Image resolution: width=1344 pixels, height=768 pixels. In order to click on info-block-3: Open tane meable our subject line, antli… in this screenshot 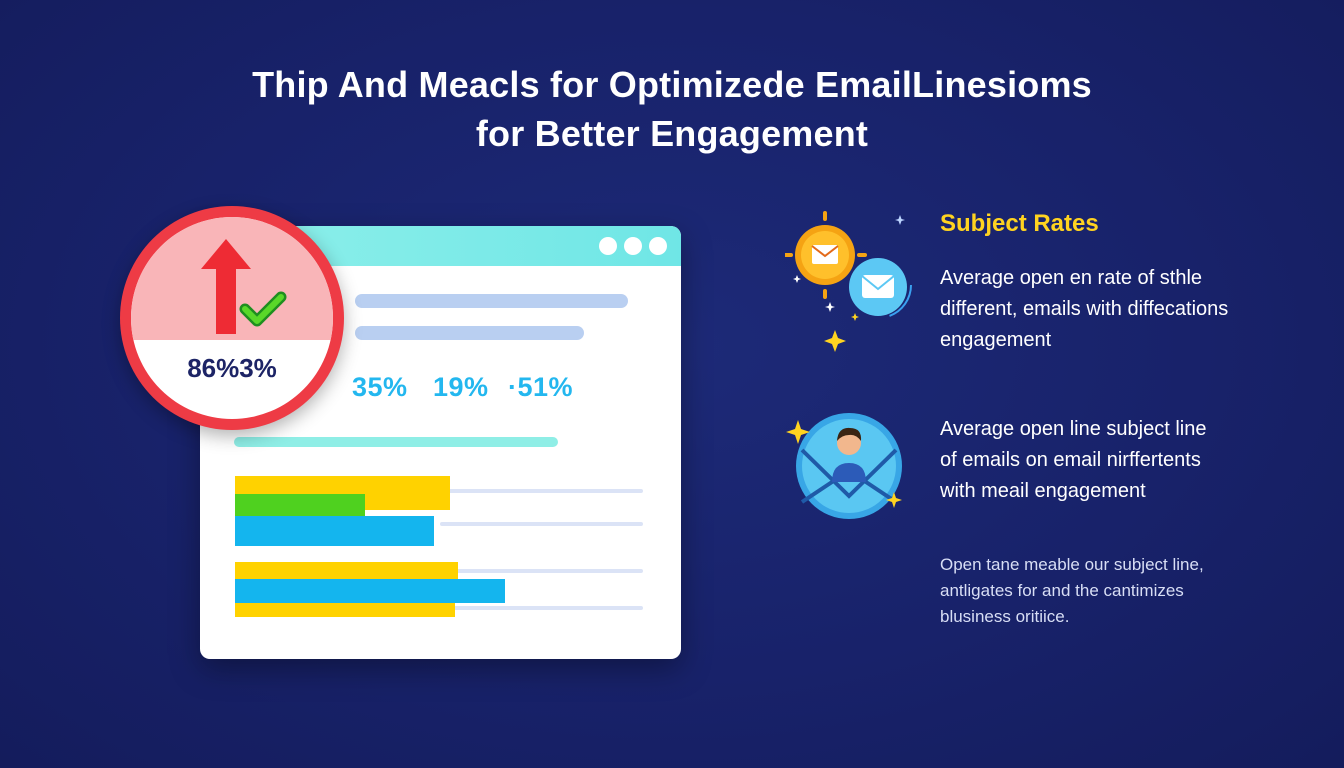, I will do `click(1110, 591)`.